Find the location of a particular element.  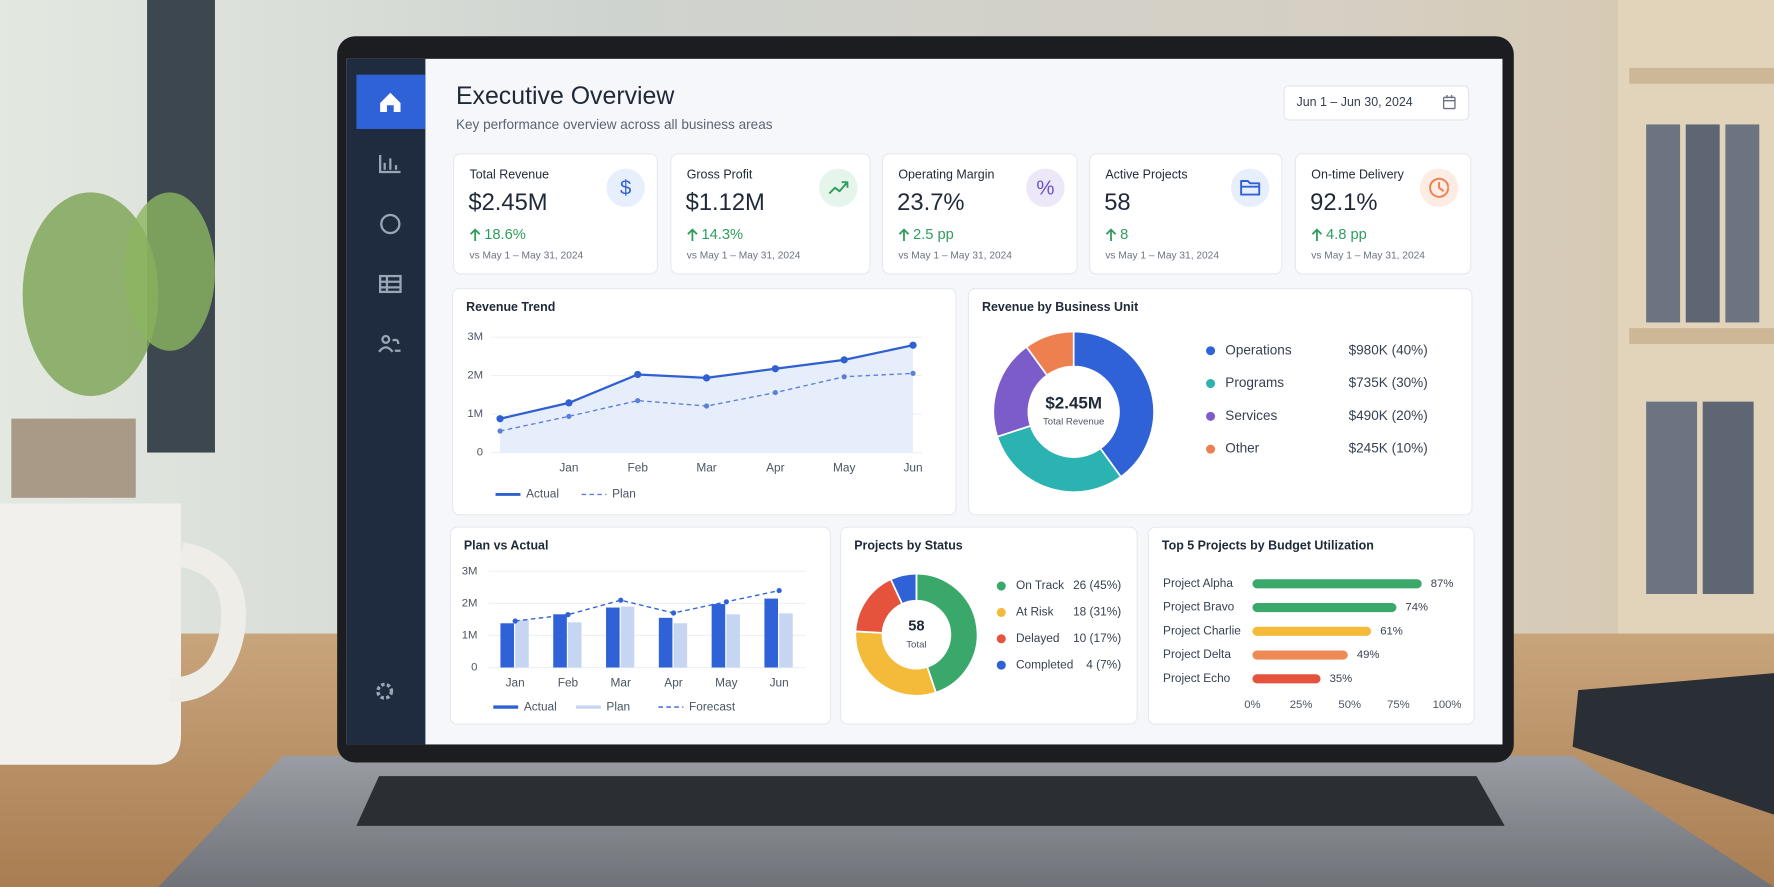

value-label: $245K (10%) is located at coordinates (1388, 448).